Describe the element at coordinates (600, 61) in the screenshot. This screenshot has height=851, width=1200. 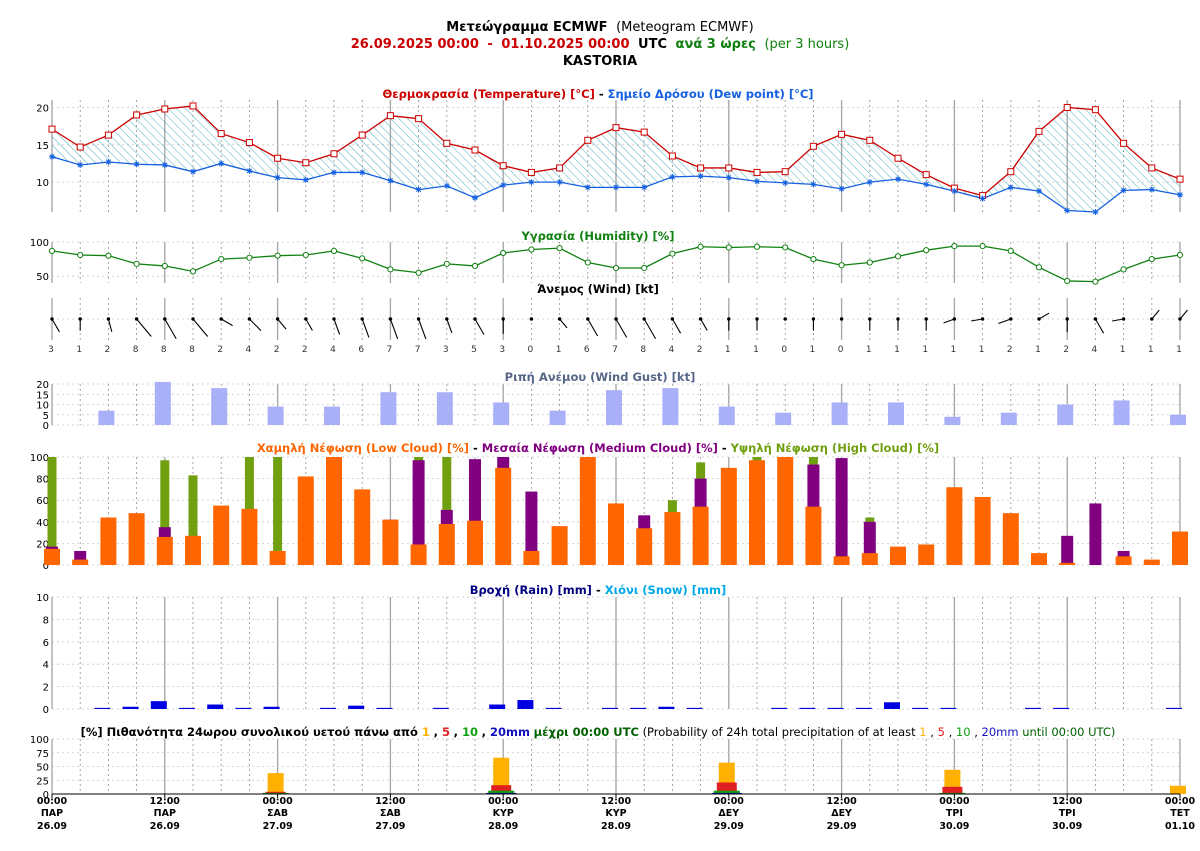
I see `location-name: KASTORIA` at that location.